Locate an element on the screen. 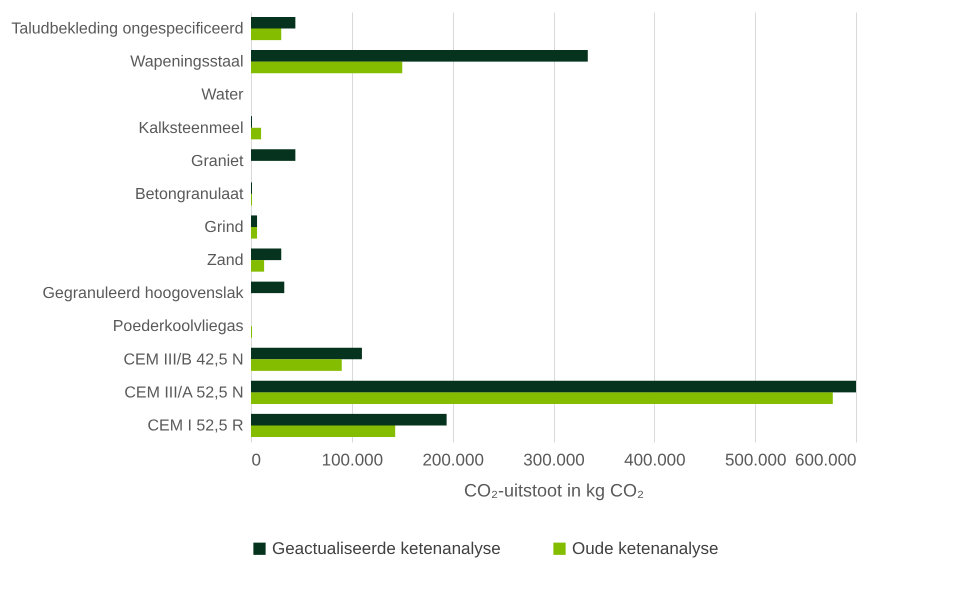  x-tick-label: 200.000 is located at coordinates (453, 460).